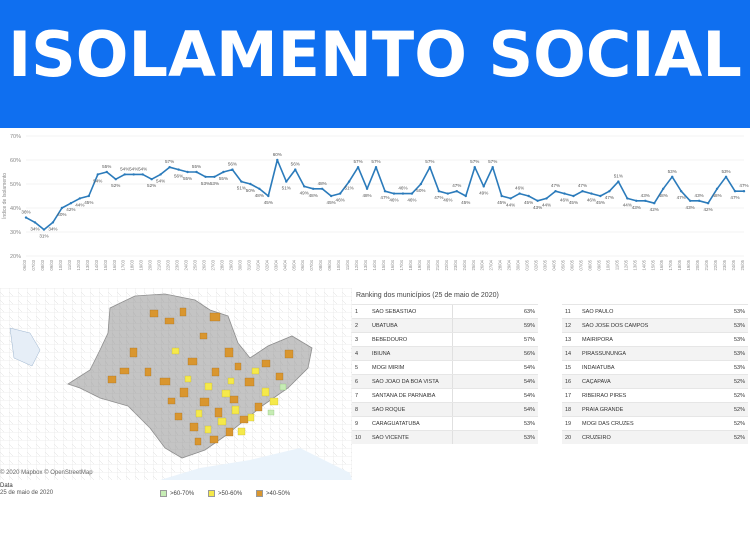 This screenshot has width=750, height=540. I want to click on x-tick-label: 05/04, so click(293, 264).